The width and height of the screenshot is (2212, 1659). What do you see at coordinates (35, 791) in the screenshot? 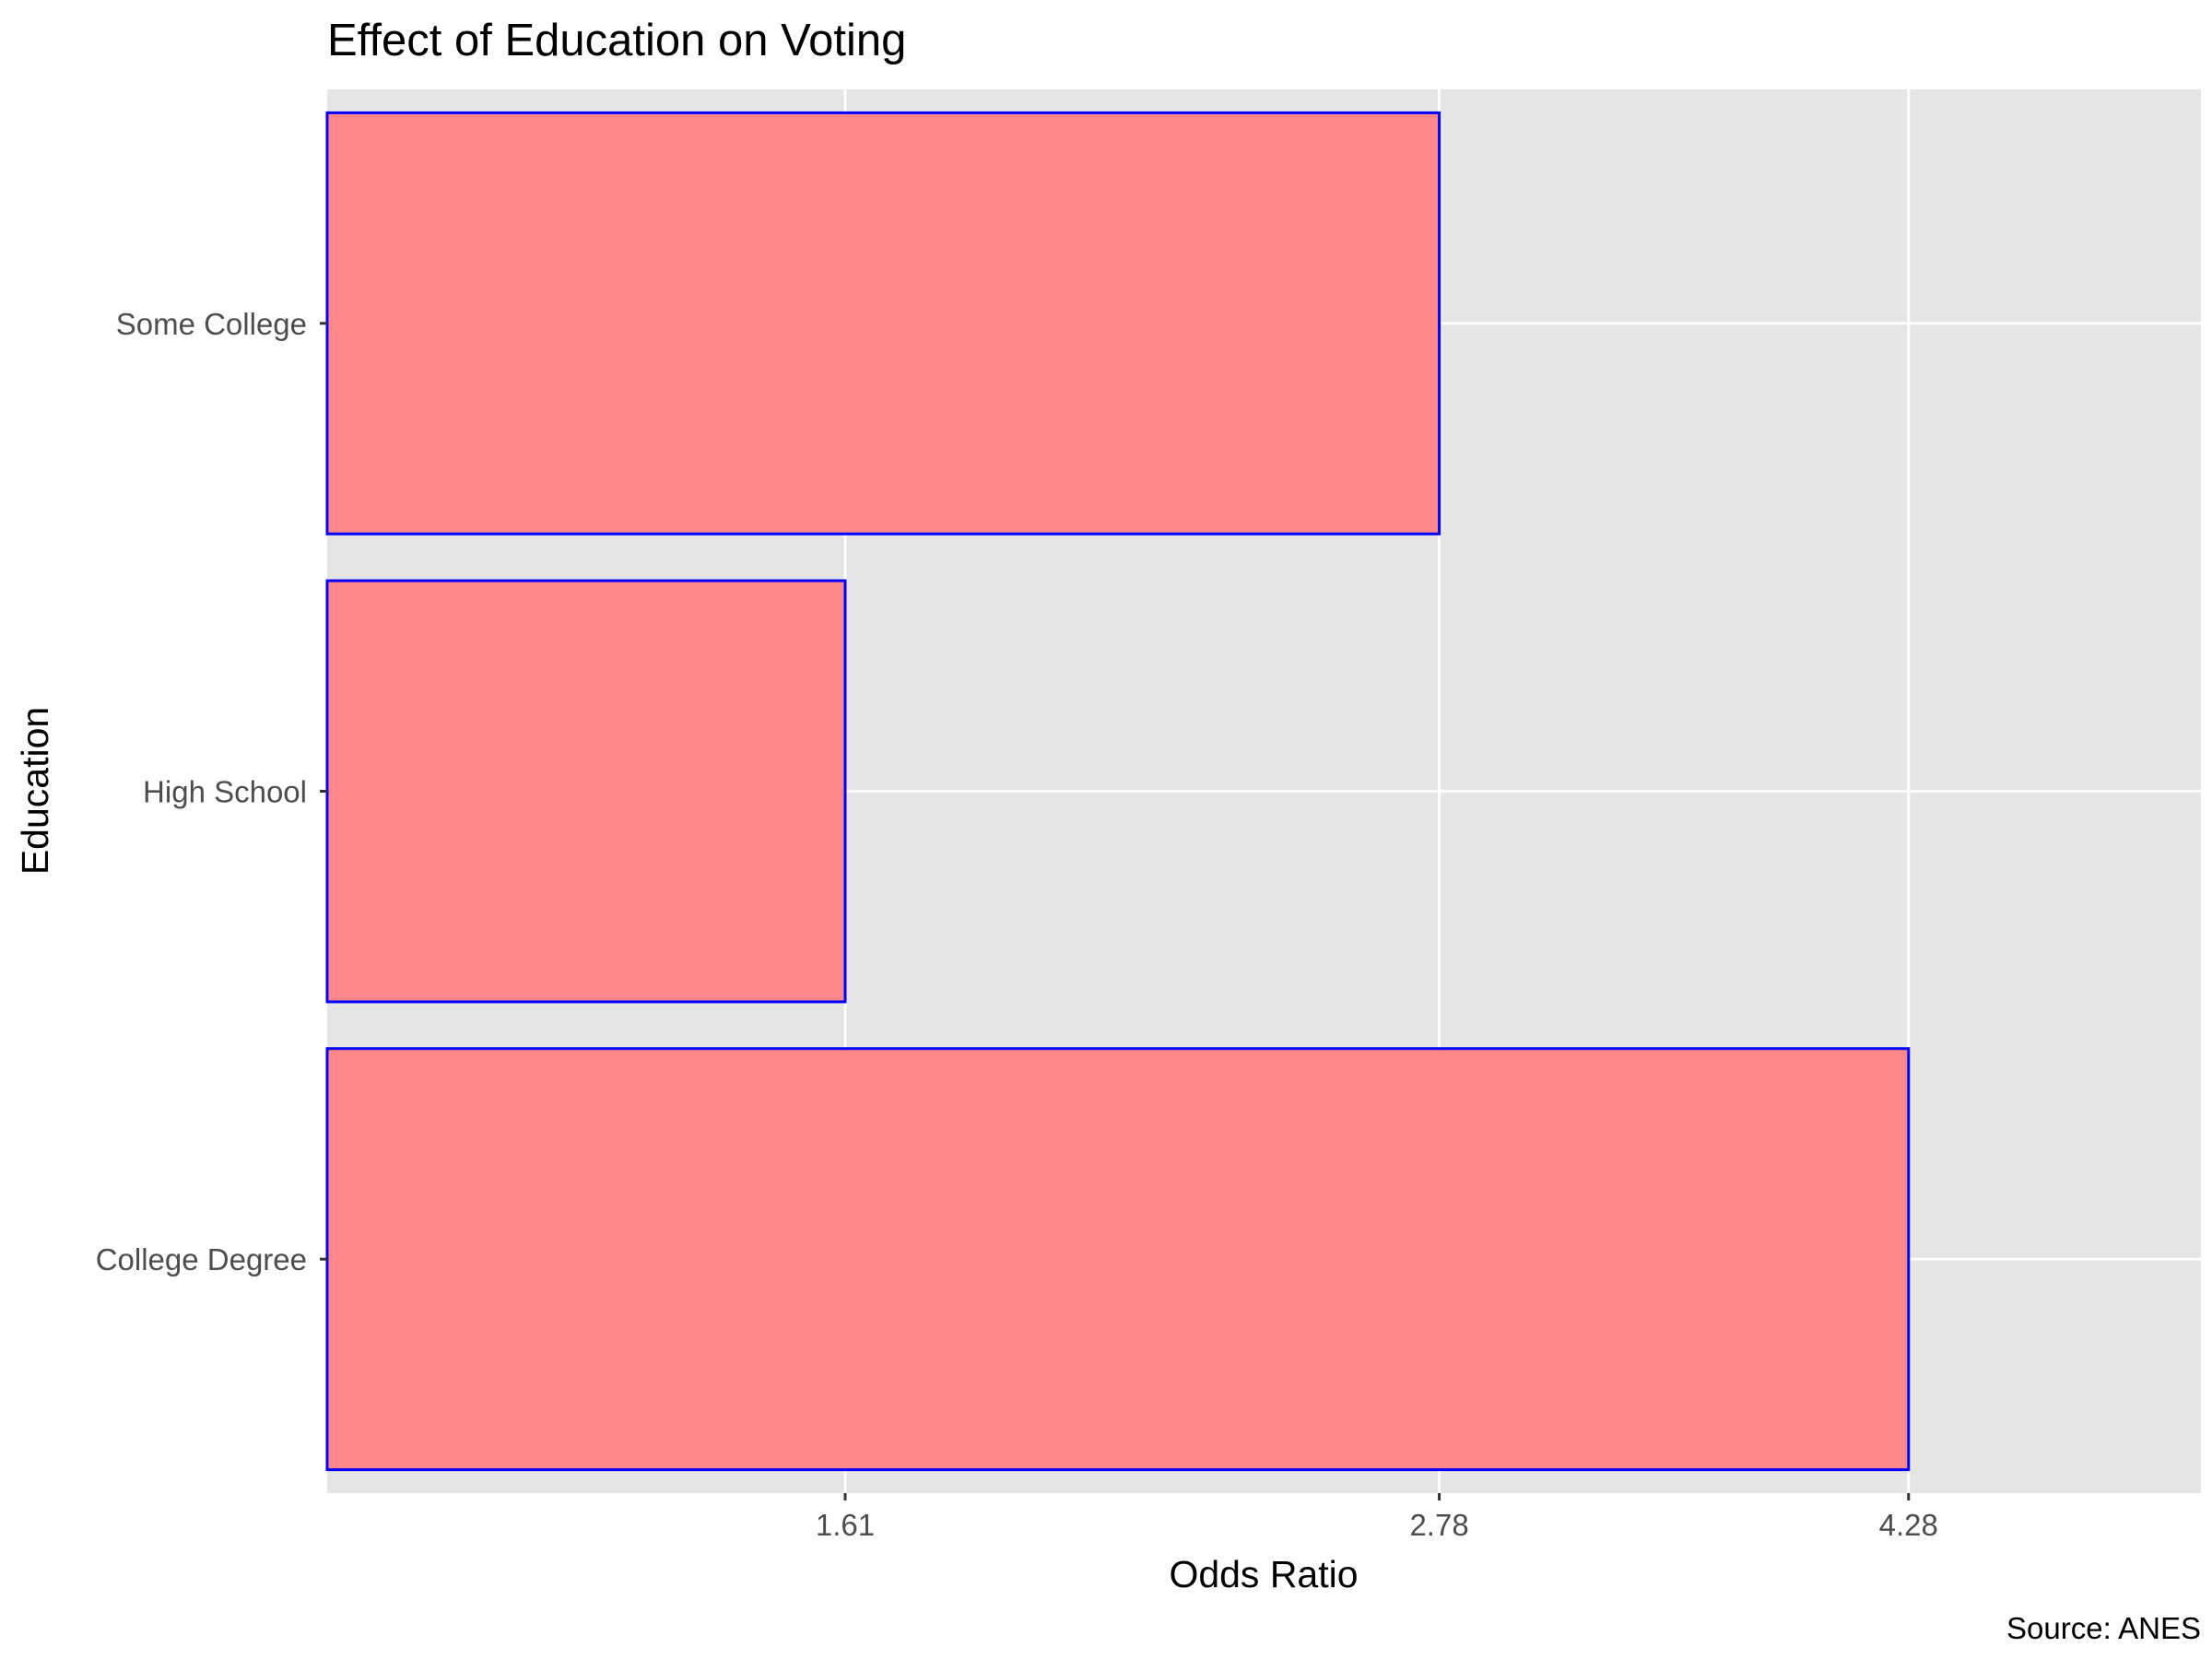
I see `y-axis-label: Education` at bounding box center [35, 791].